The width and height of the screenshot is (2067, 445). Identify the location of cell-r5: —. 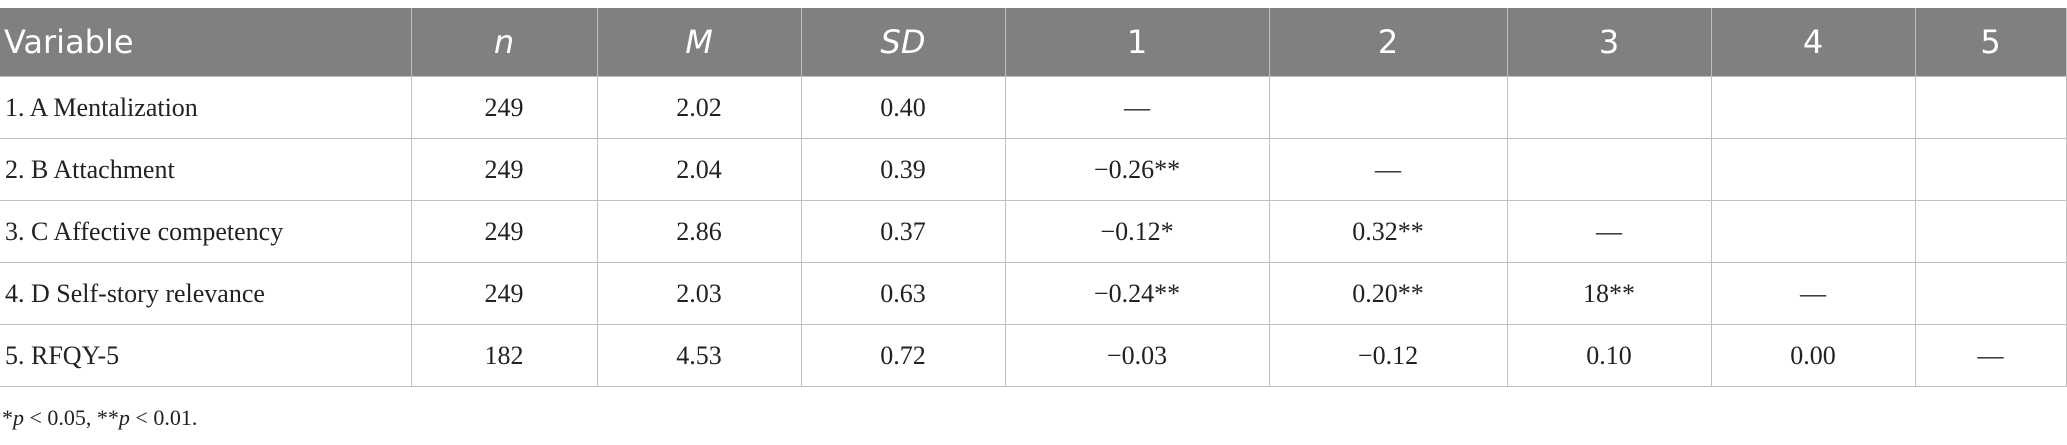
(1990, 355).